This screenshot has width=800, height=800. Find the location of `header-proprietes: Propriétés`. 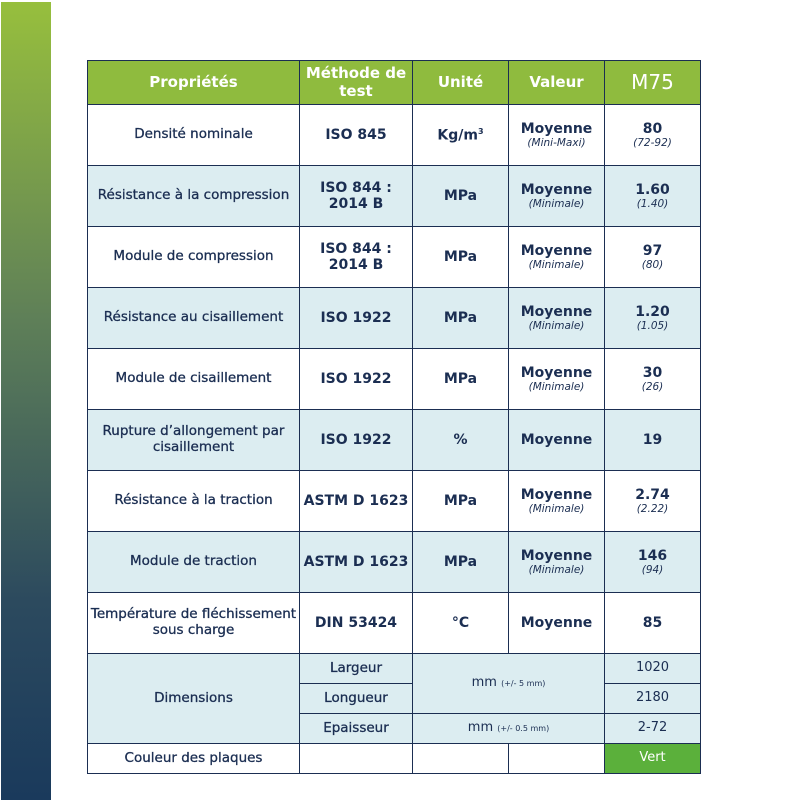

header-proprietes: Propriétés is located at coordinates (193, 82).